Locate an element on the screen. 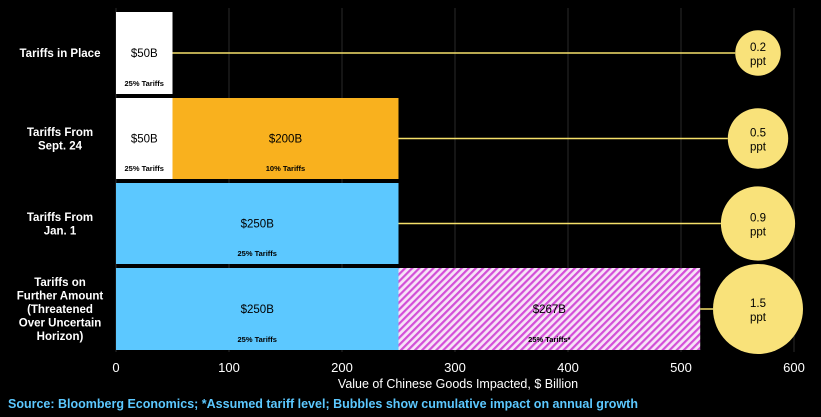 Image resolution: width=821 pixels, height=417 pixels. bar-value-label: $200B is located at coordinates (286, 140).